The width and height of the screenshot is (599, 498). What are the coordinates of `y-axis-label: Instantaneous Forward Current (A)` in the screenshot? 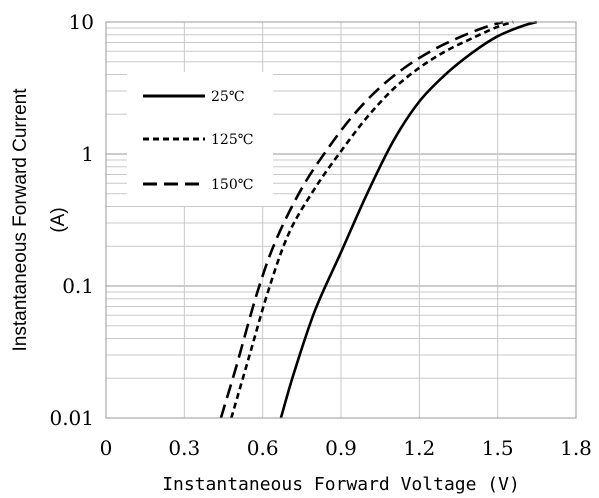 It's located at (39, 220).